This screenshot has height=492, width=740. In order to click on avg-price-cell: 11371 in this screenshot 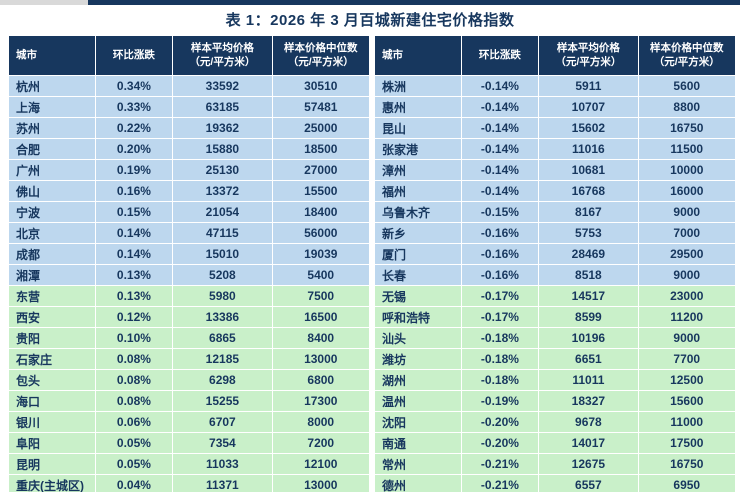, I will do `click(222, 483)`.